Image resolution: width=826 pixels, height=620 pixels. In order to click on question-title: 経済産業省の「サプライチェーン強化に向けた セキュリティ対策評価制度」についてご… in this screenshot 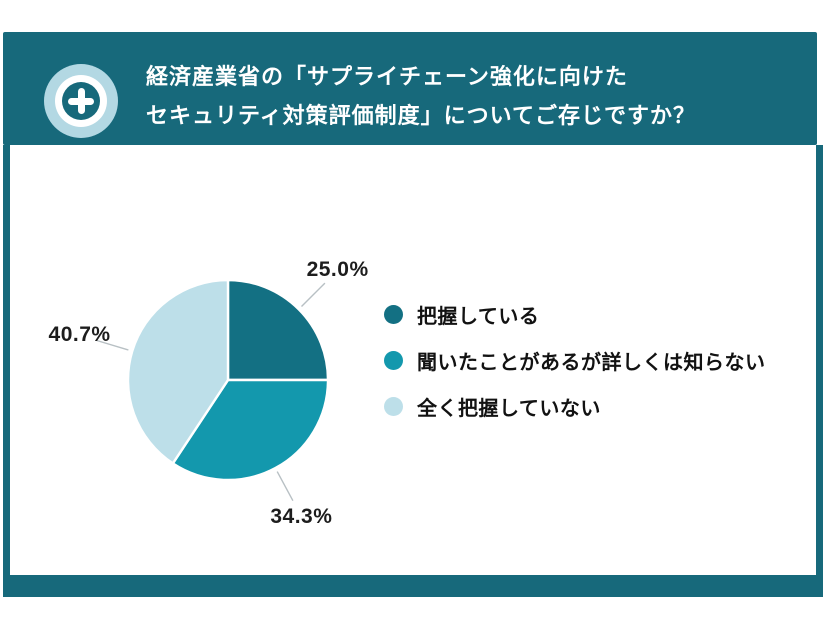, I will do `click(421, 96)`.